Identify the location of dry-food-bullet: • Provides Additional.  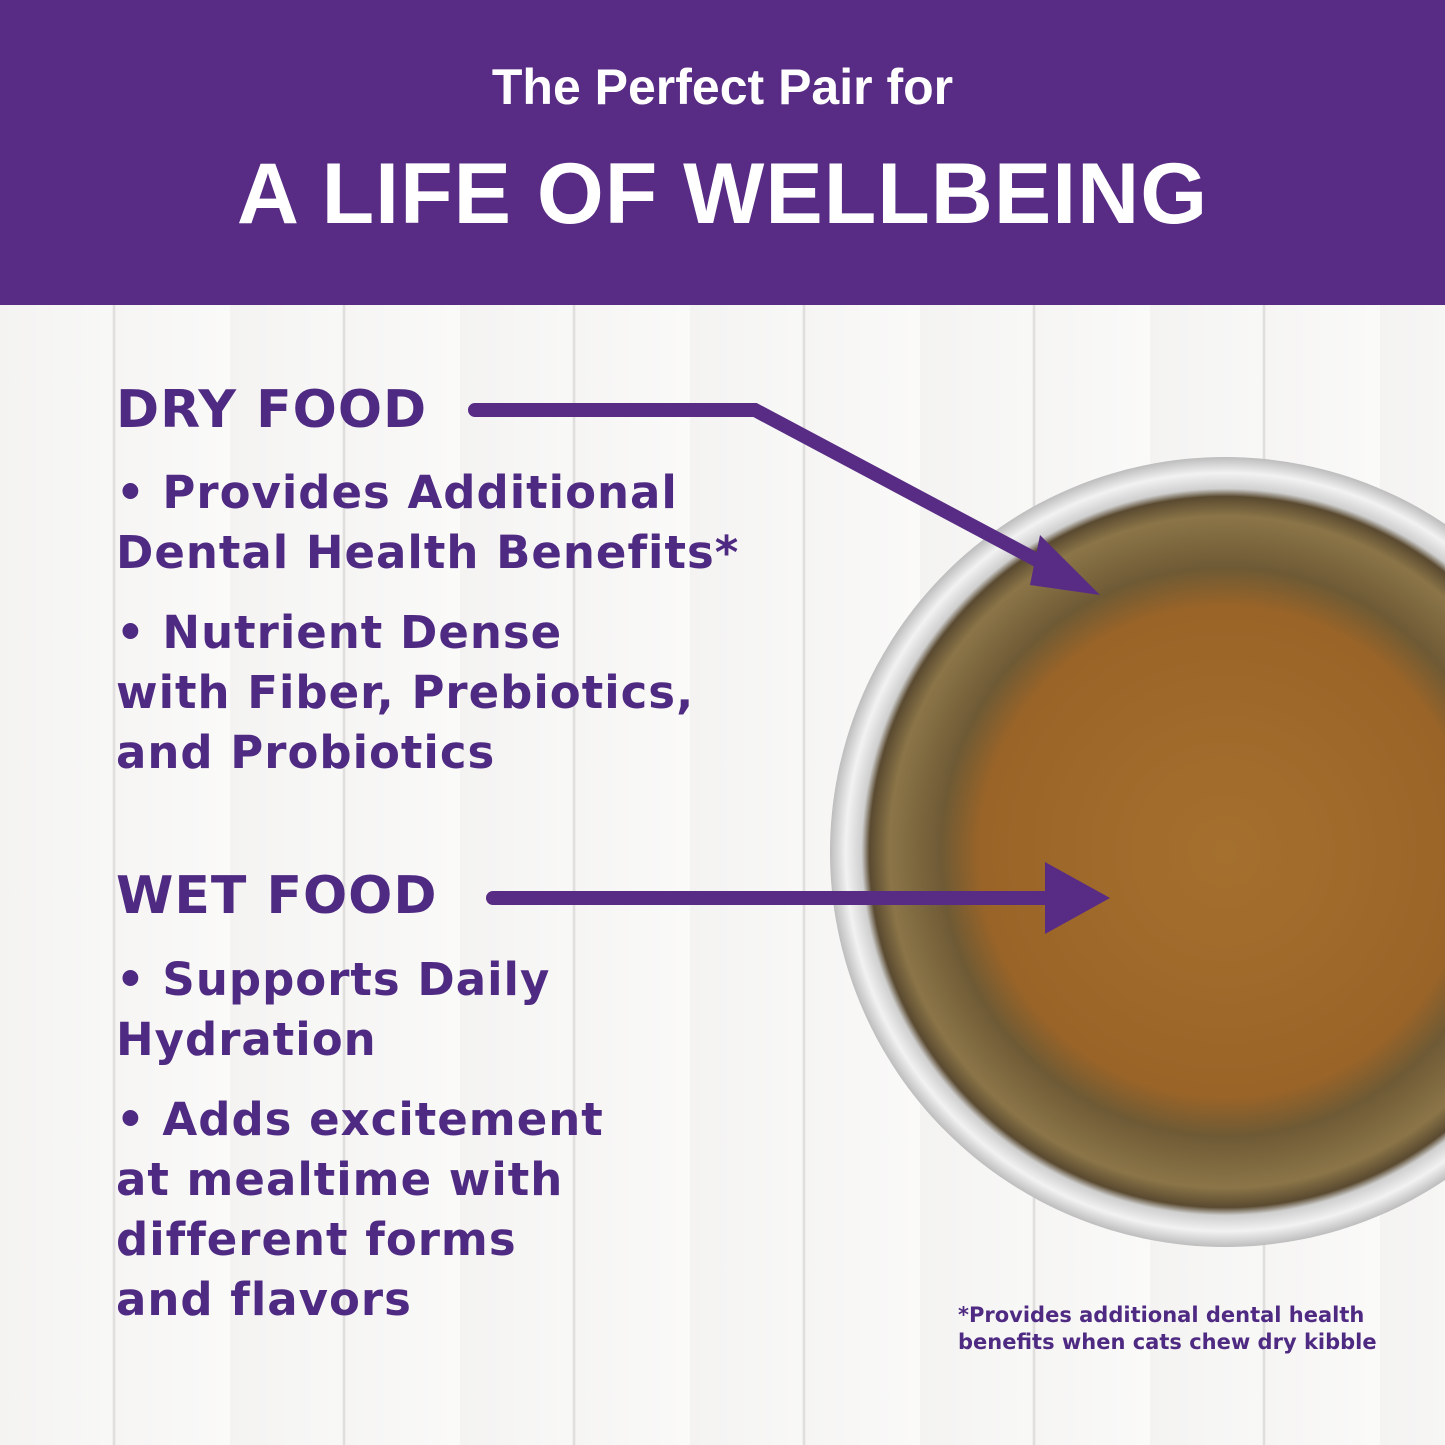
(397, 492).